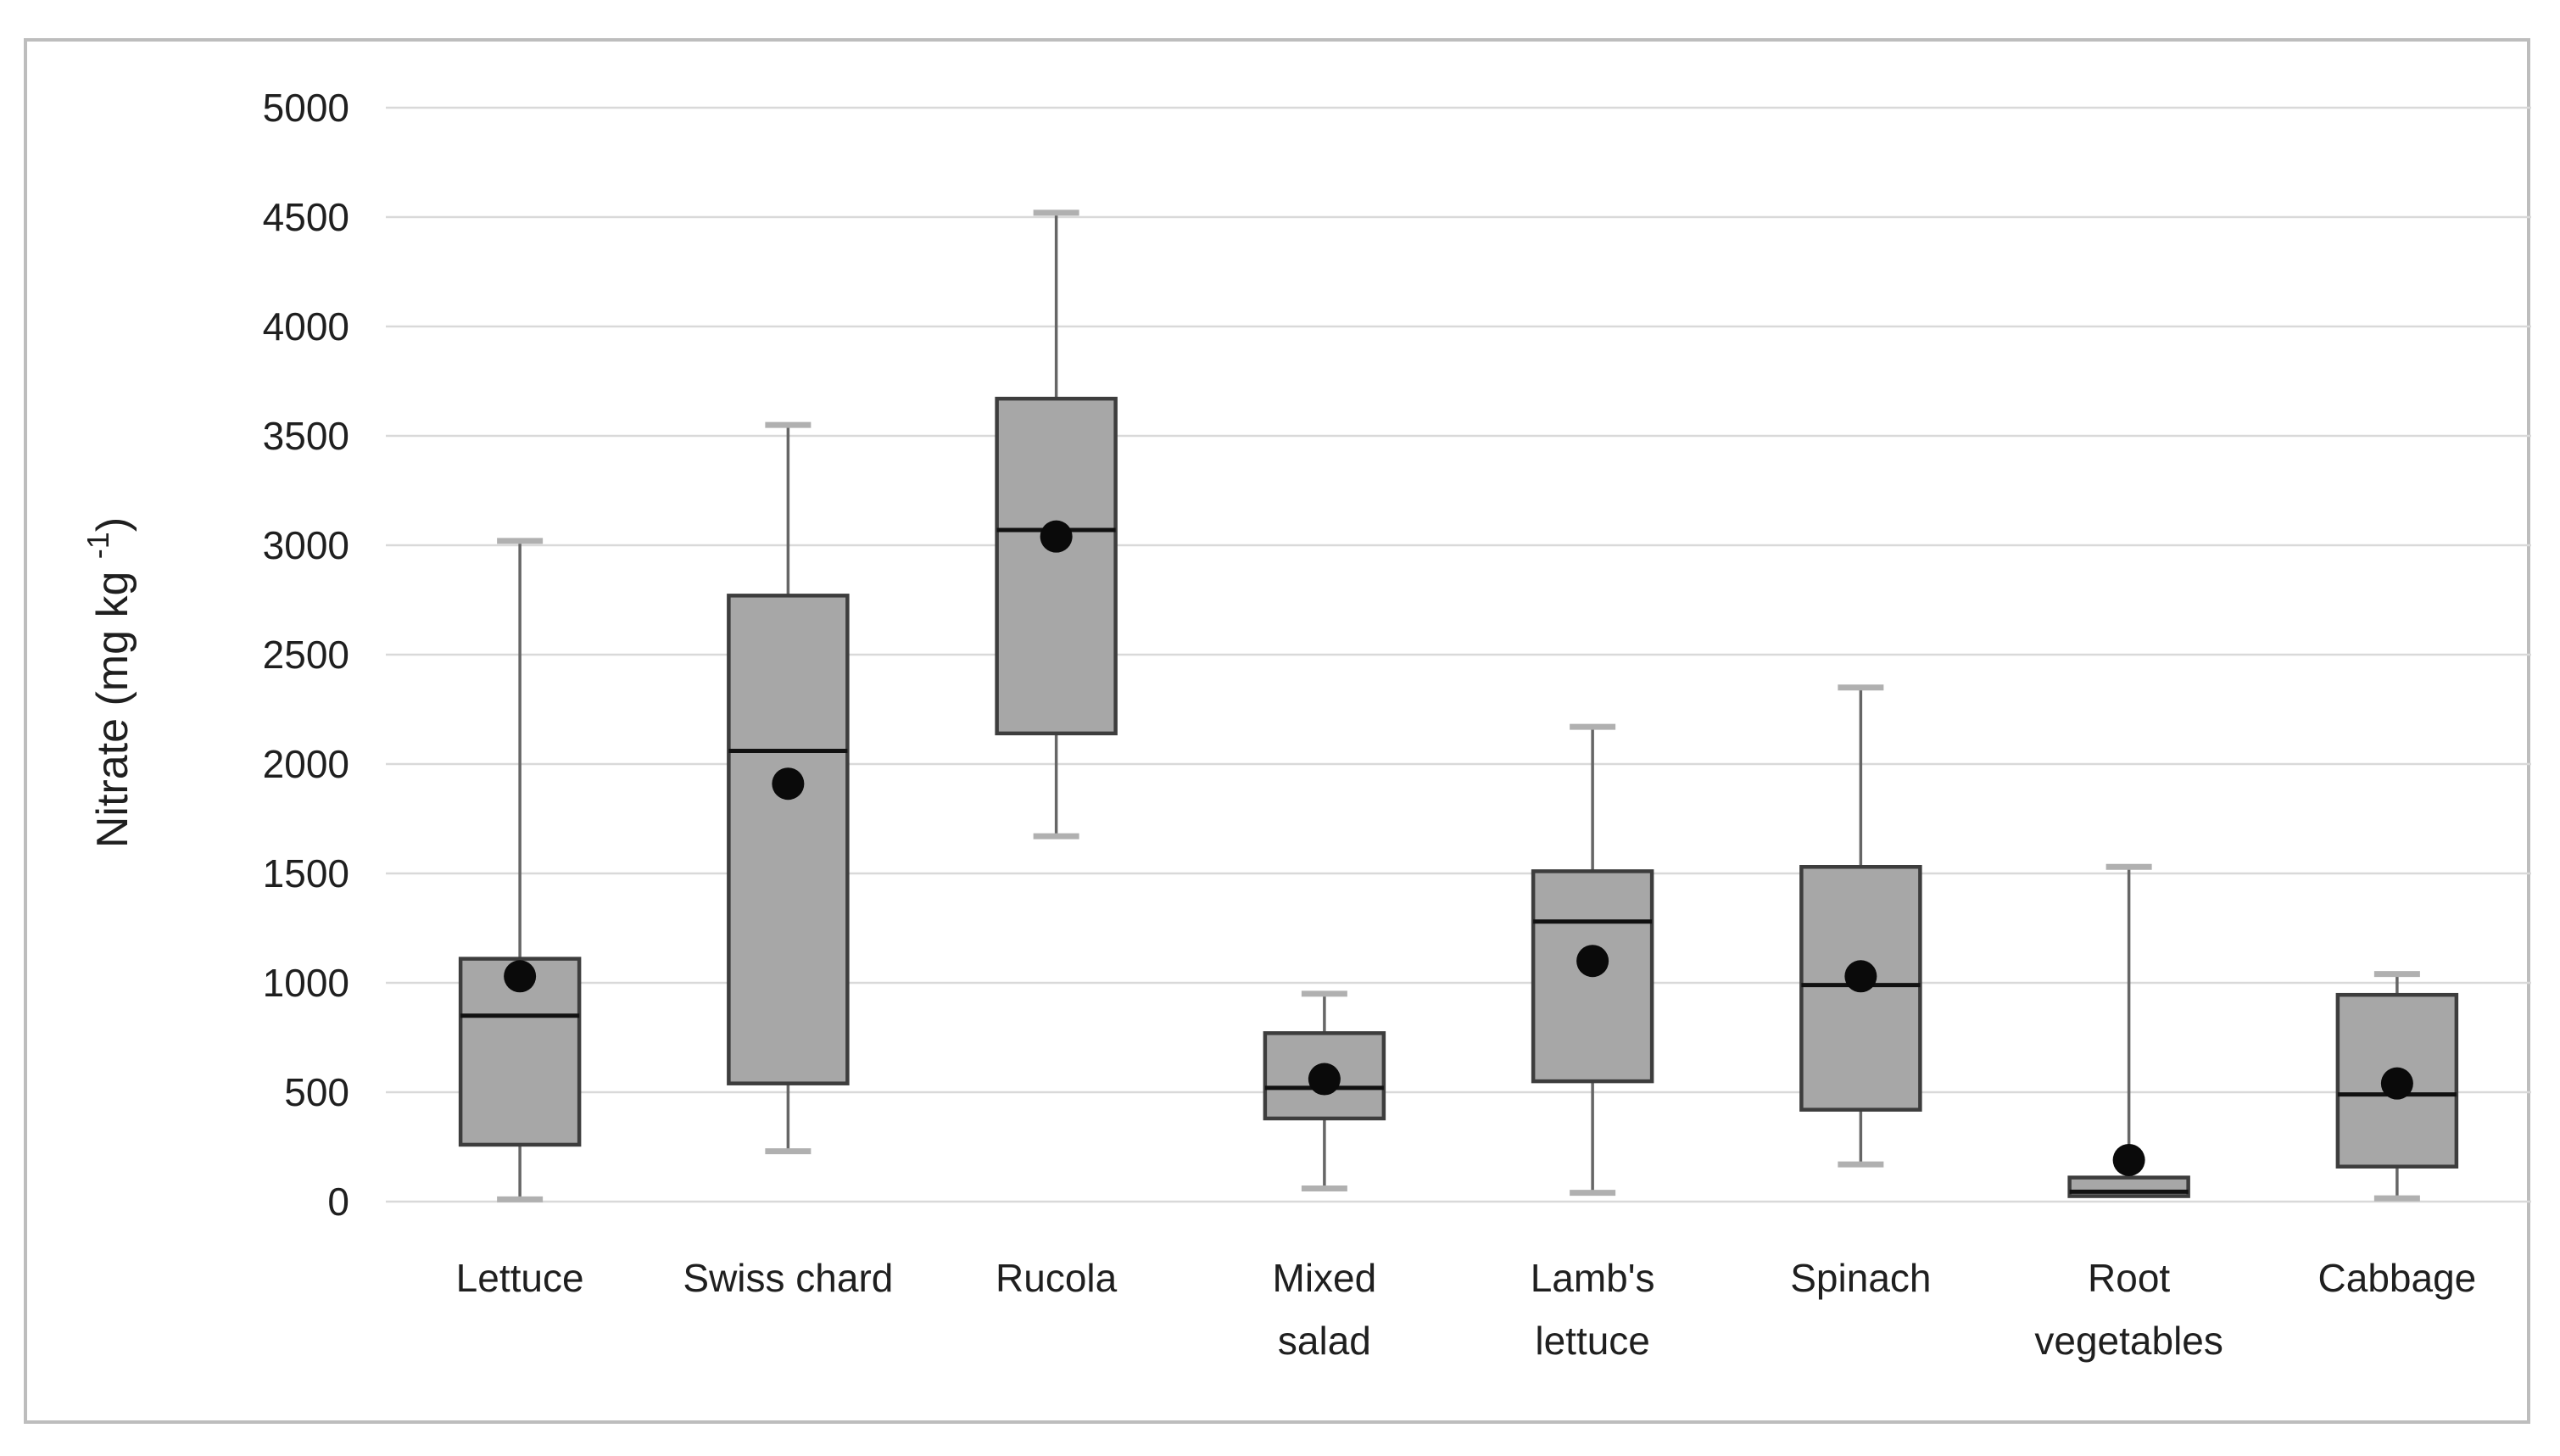 This screenshot has width=2560, height=1456. What do you see at coordinates (1057, 1278) in the screenshot?
I see `category-label-rucola: Rucola` at bounding box center [1057, 1278].